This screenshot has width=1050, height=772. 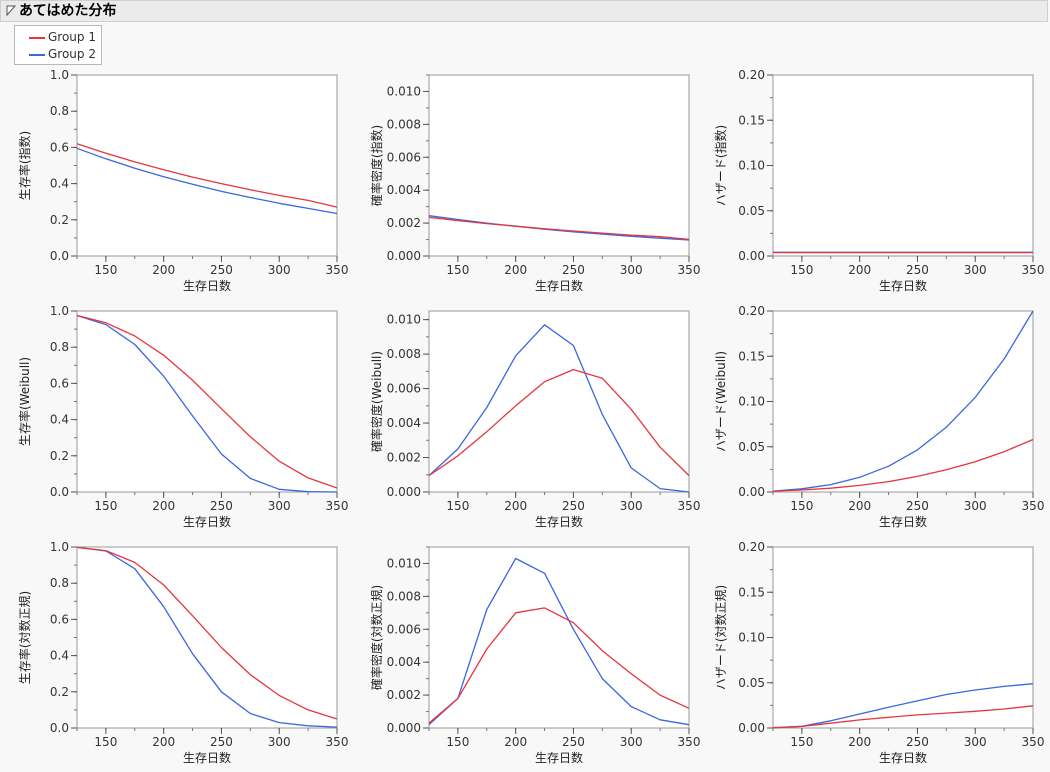 What do you see at coordinates (59, 420) in the screenshot?
I see `y-tick-label: 0.4` at bounding box center [59, 420].